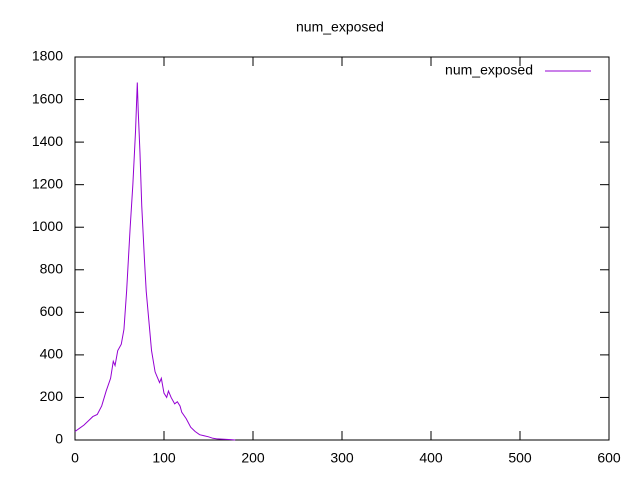 Image resolution: width=640 pixels, height=480 pixels. What do you see at coordinates (253, 458) in the screenshot?
I see `x-tick-label: 200` at bounding box center [253, 458].